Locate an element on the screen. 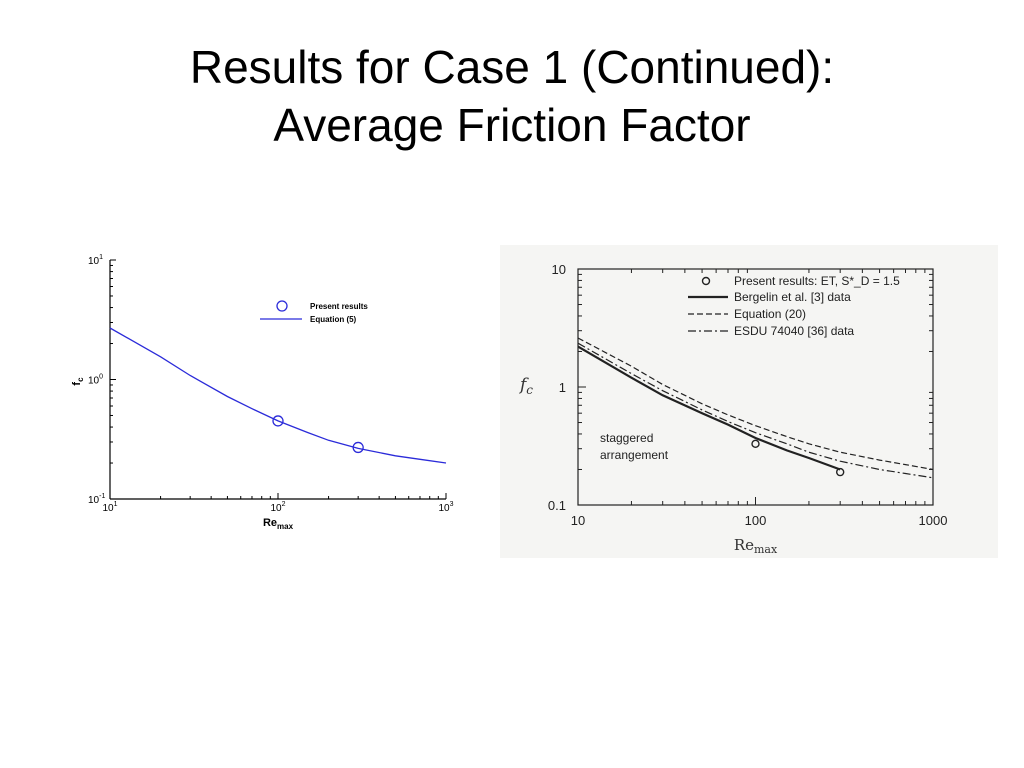 Image resolution: width=1024 pixels, height=768 pixels. x-tick-label: 10¹ is located at coordinates (109, 507).